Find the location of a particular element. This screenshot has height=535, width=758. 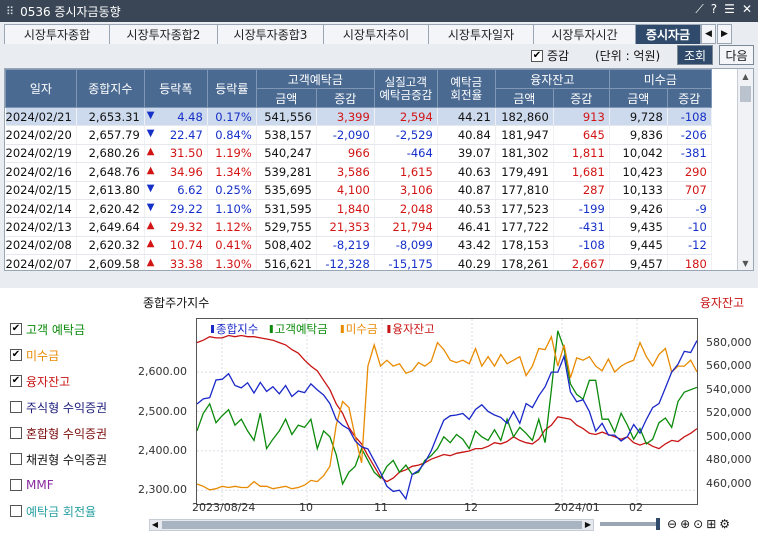

cell: 178,153 is located at coordinates (524, 246).